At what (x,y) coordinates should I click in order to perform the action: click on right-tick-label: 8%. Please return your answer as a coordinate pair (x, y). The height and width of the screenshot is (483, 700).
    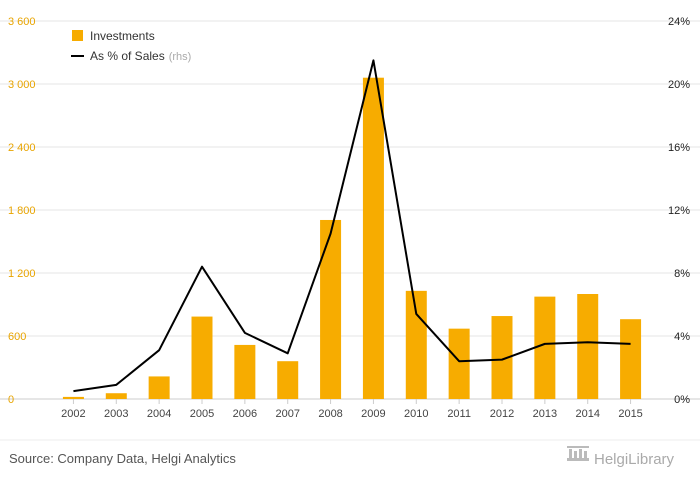
    Looking at the image, I should click on (682, 274).